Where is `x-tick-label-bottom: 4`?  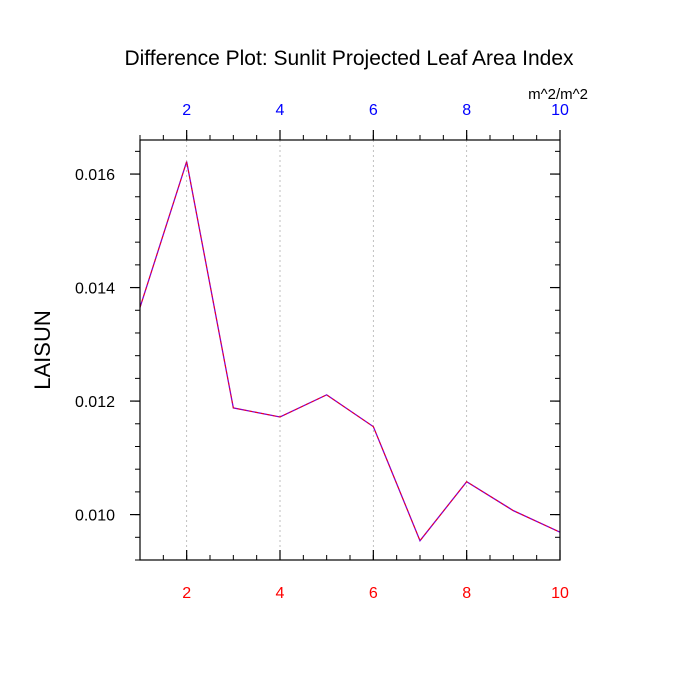
x-tick-label-bottom: 4 is located at coordinates (280, 593).